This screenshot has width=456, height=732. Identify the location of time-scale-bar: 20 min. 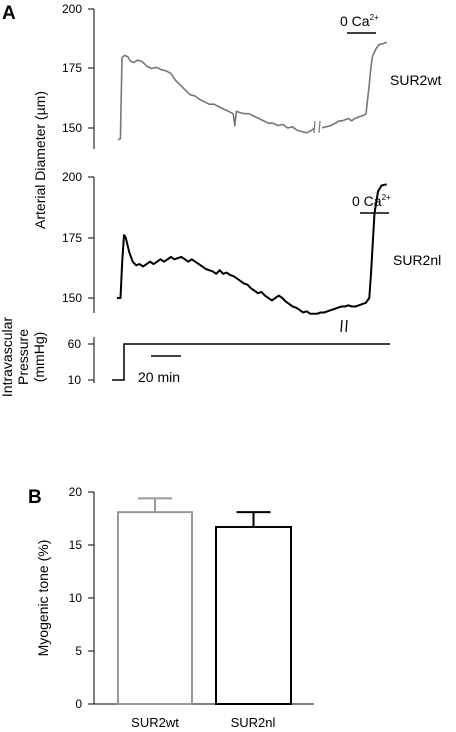
(159, 370).